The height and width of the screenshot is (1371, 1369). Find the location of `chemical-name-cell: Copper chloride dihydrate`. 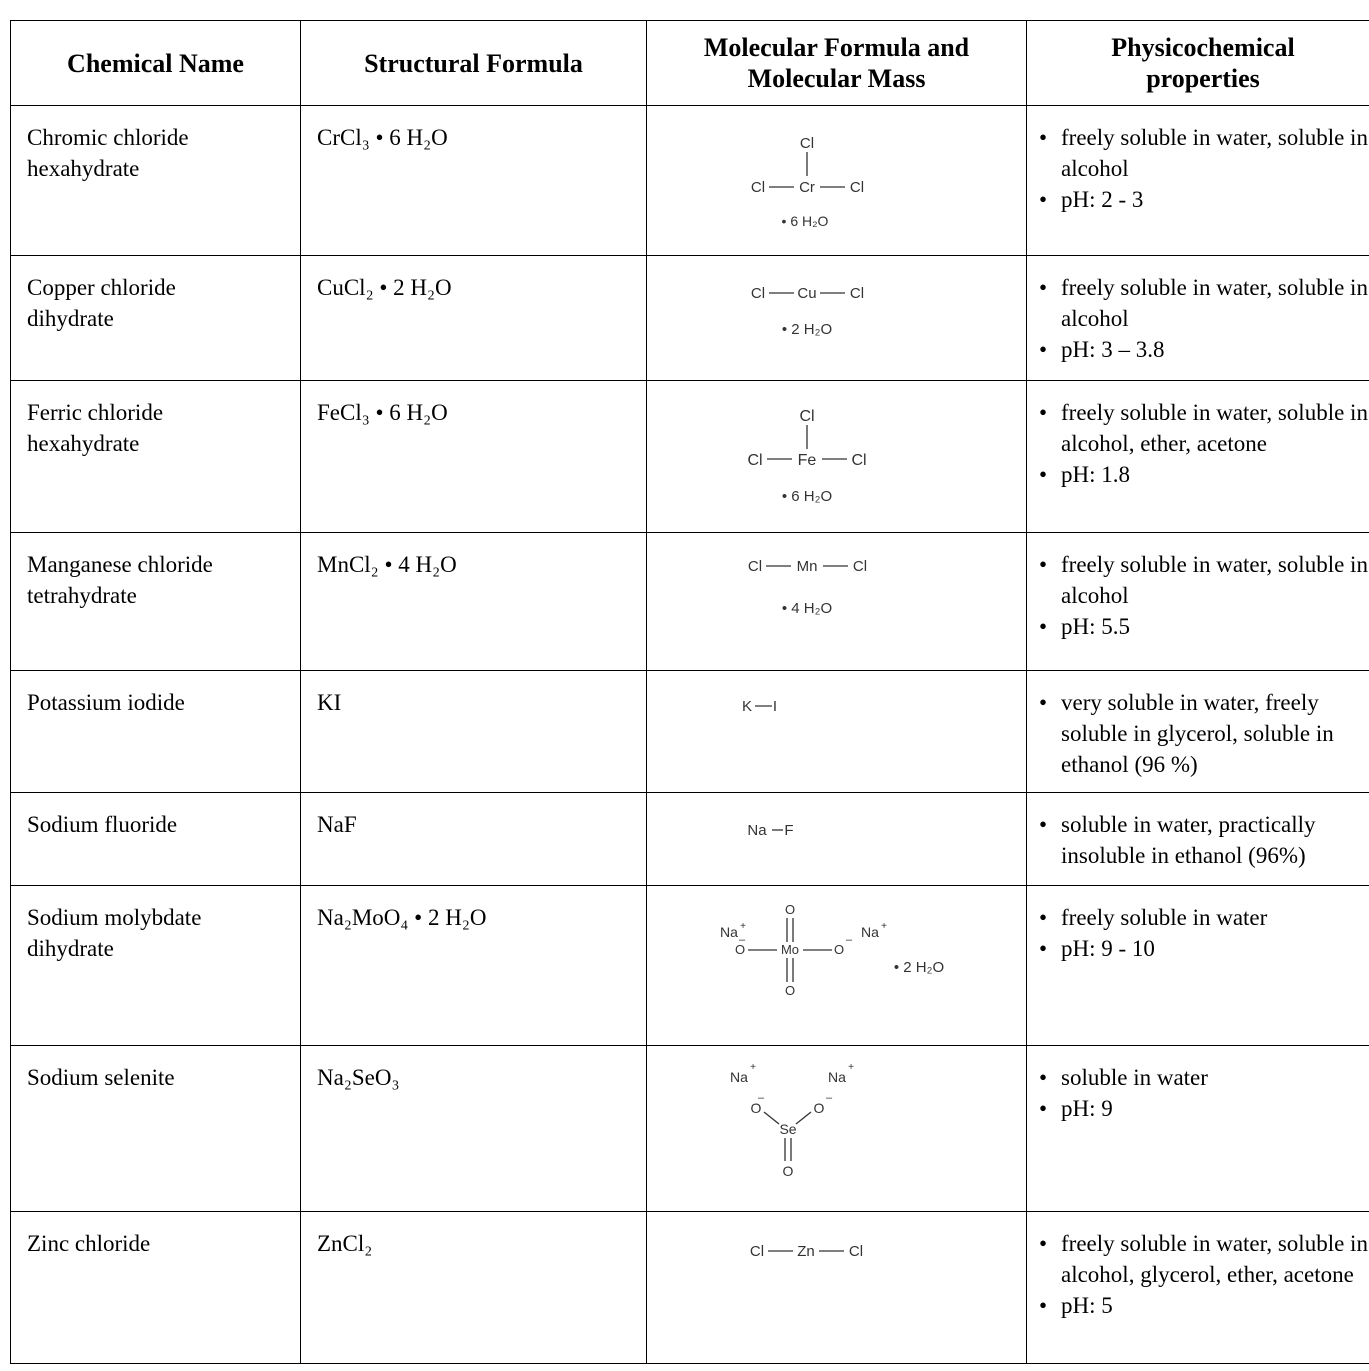

chemical-name-cell: Copper chloride dihydrate is located at coordinates (155, 318).